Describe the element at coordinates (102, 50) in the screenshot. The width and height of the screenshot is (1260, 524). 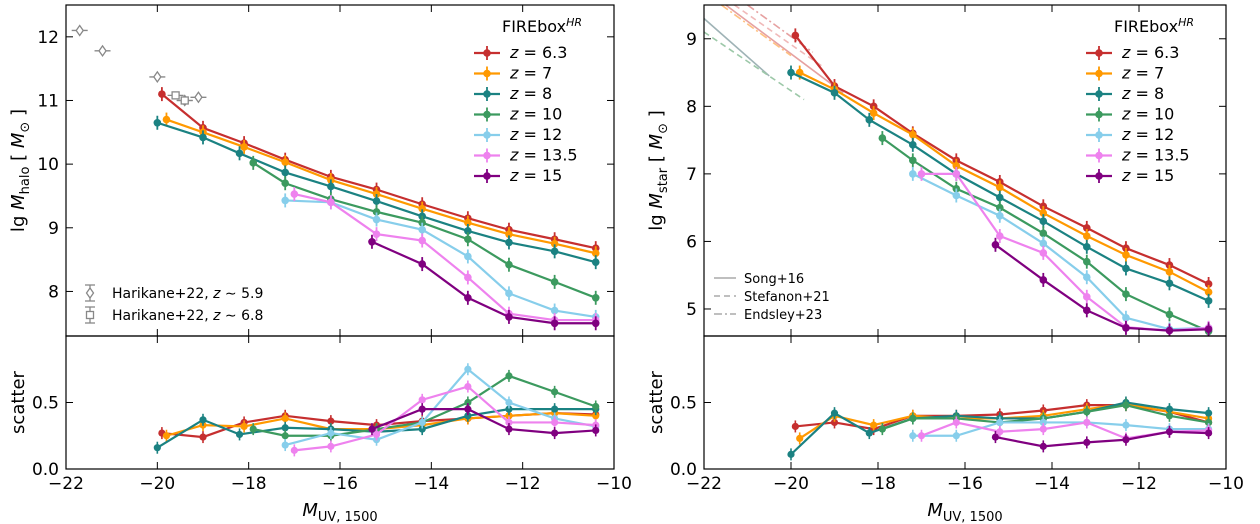
I see `obs-point-diamond` at that location.